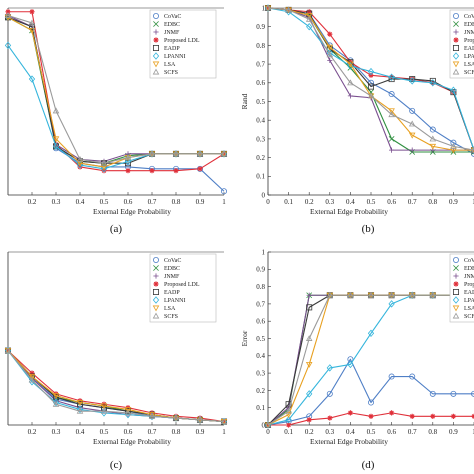  Describe the element at coordinates (260, 356) in the screenshot. I see `y-tick-label: 0.4` at that location.